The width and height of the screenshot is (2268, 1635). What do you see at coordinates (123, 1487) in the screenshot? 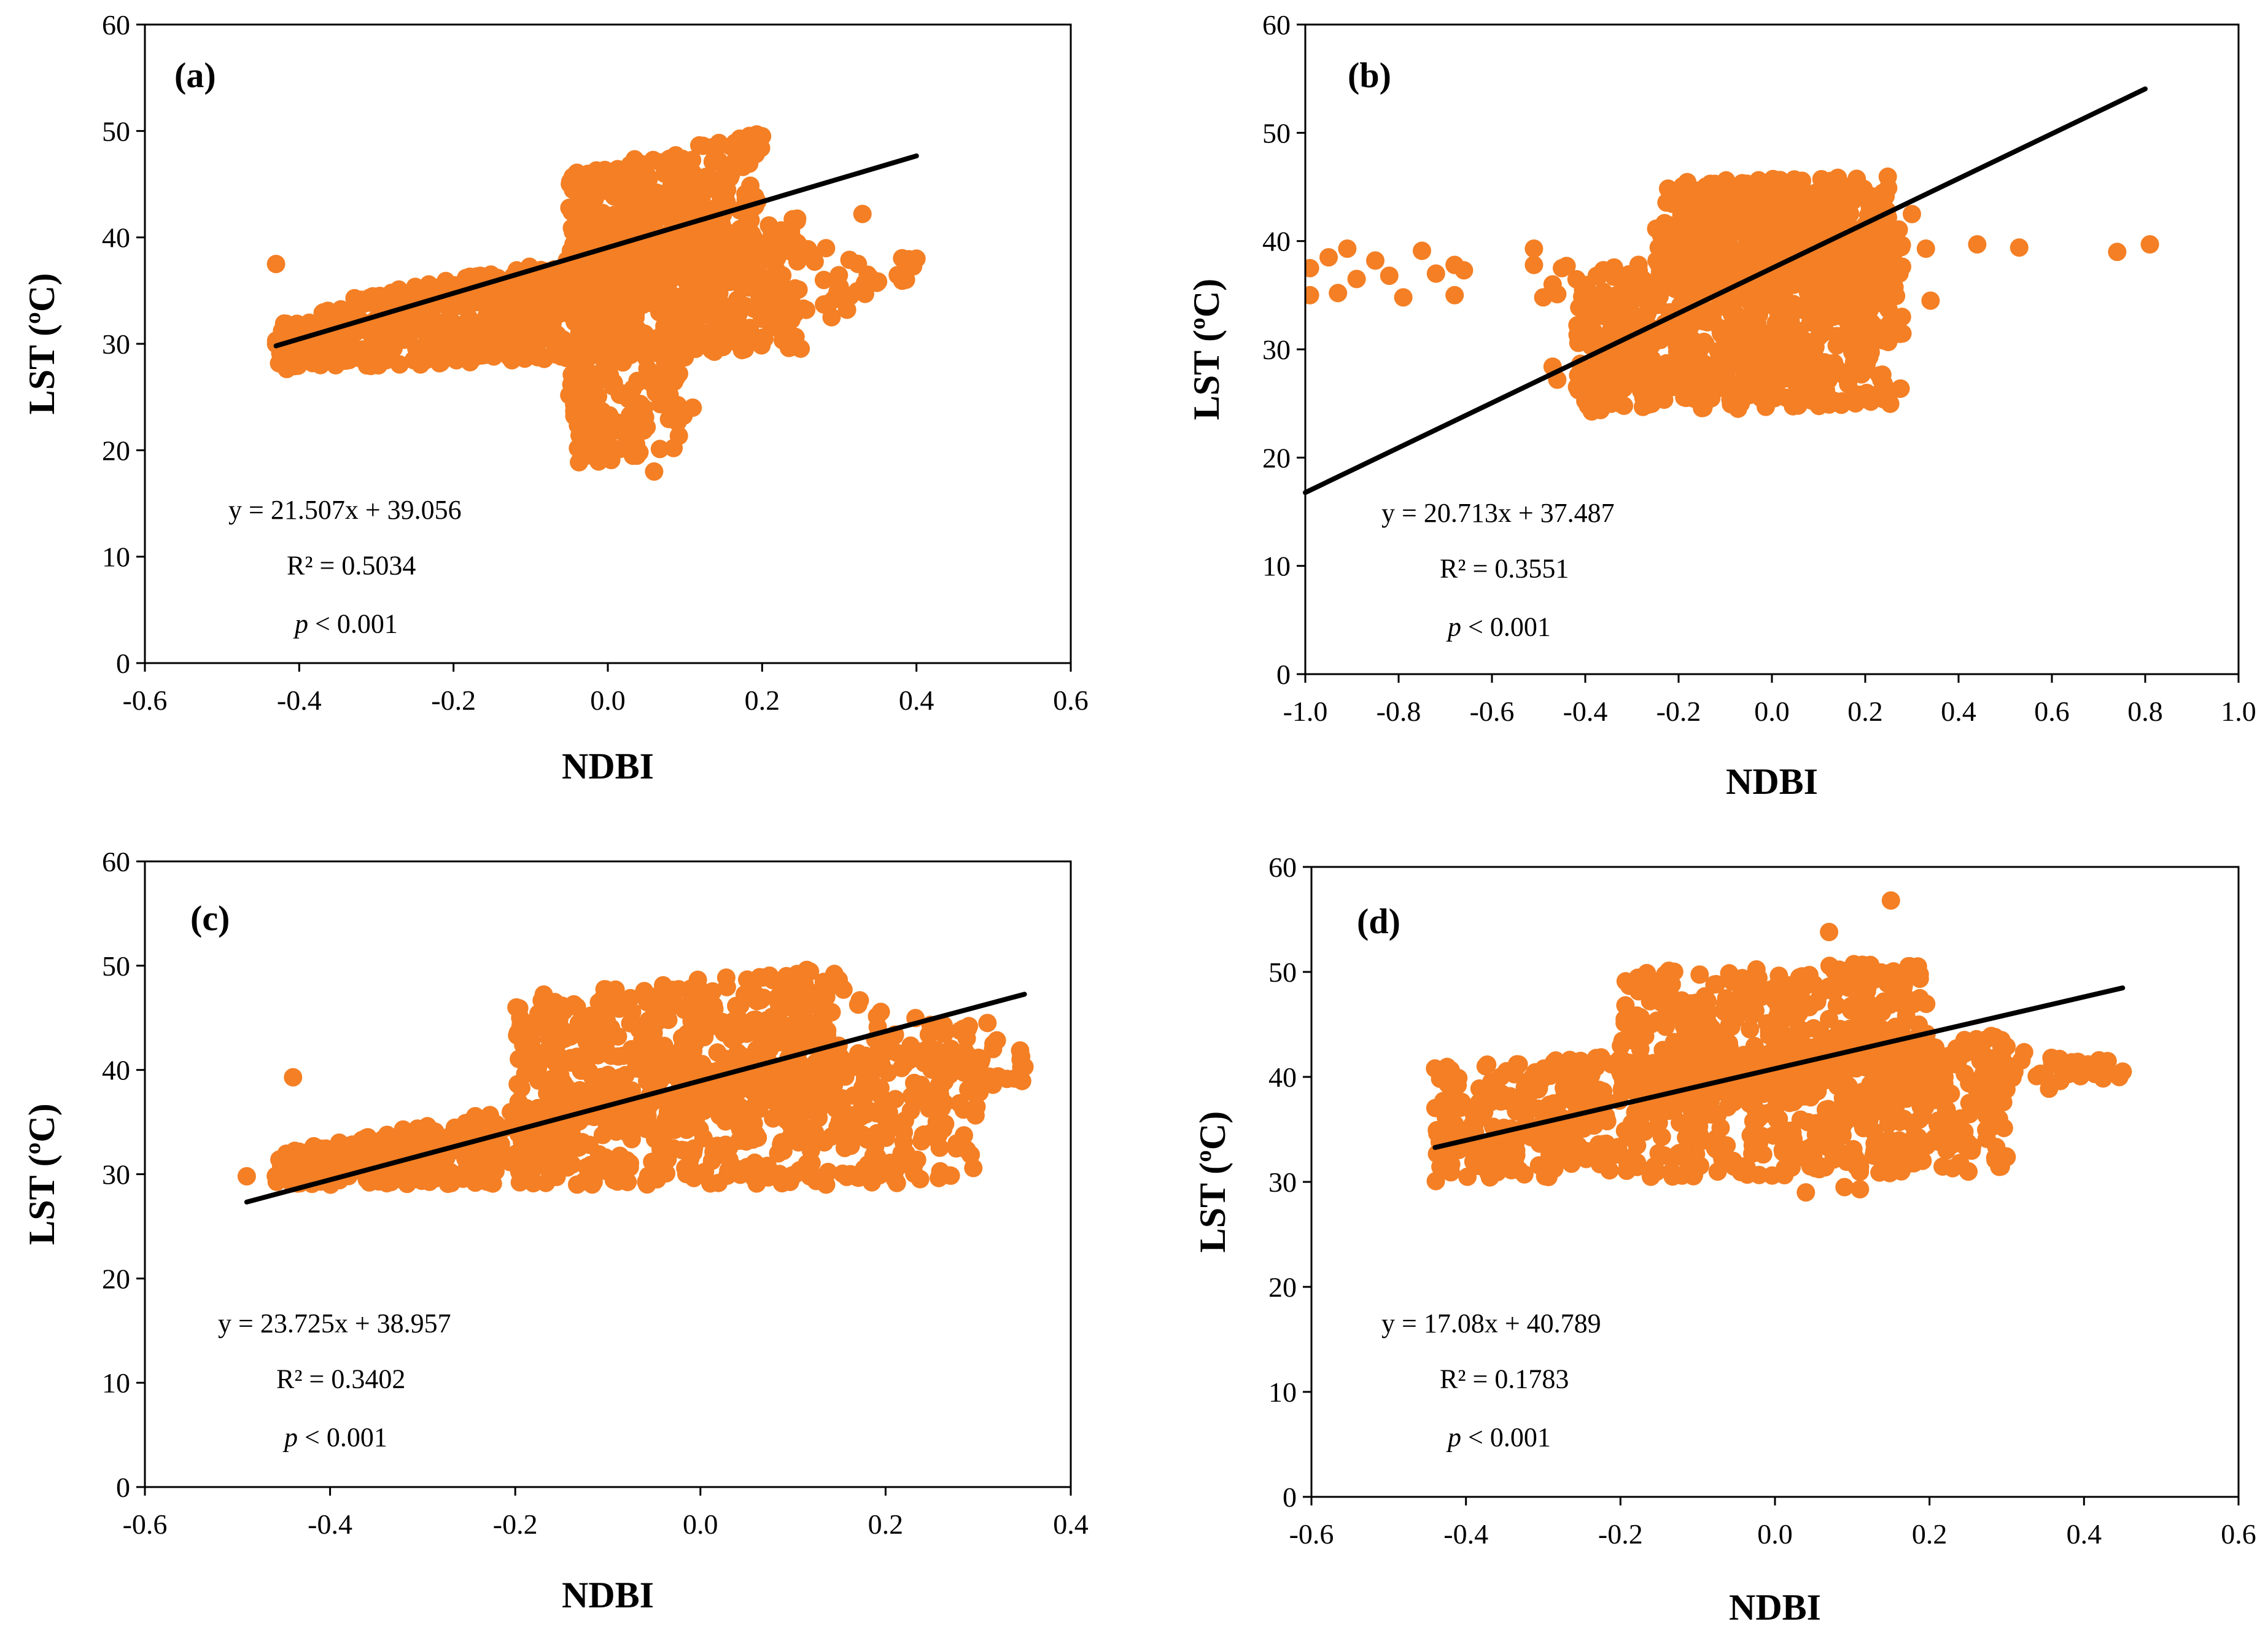
I see `y-tick-label: 0` at bounding box center [123, 1487].